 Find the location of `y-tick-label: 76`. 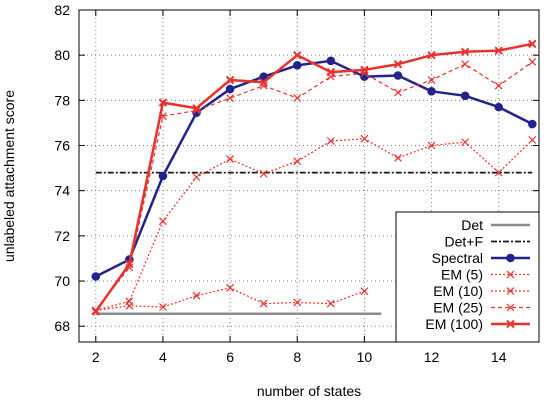

y-tick-label: 76 is located at coordinates (62, 146).